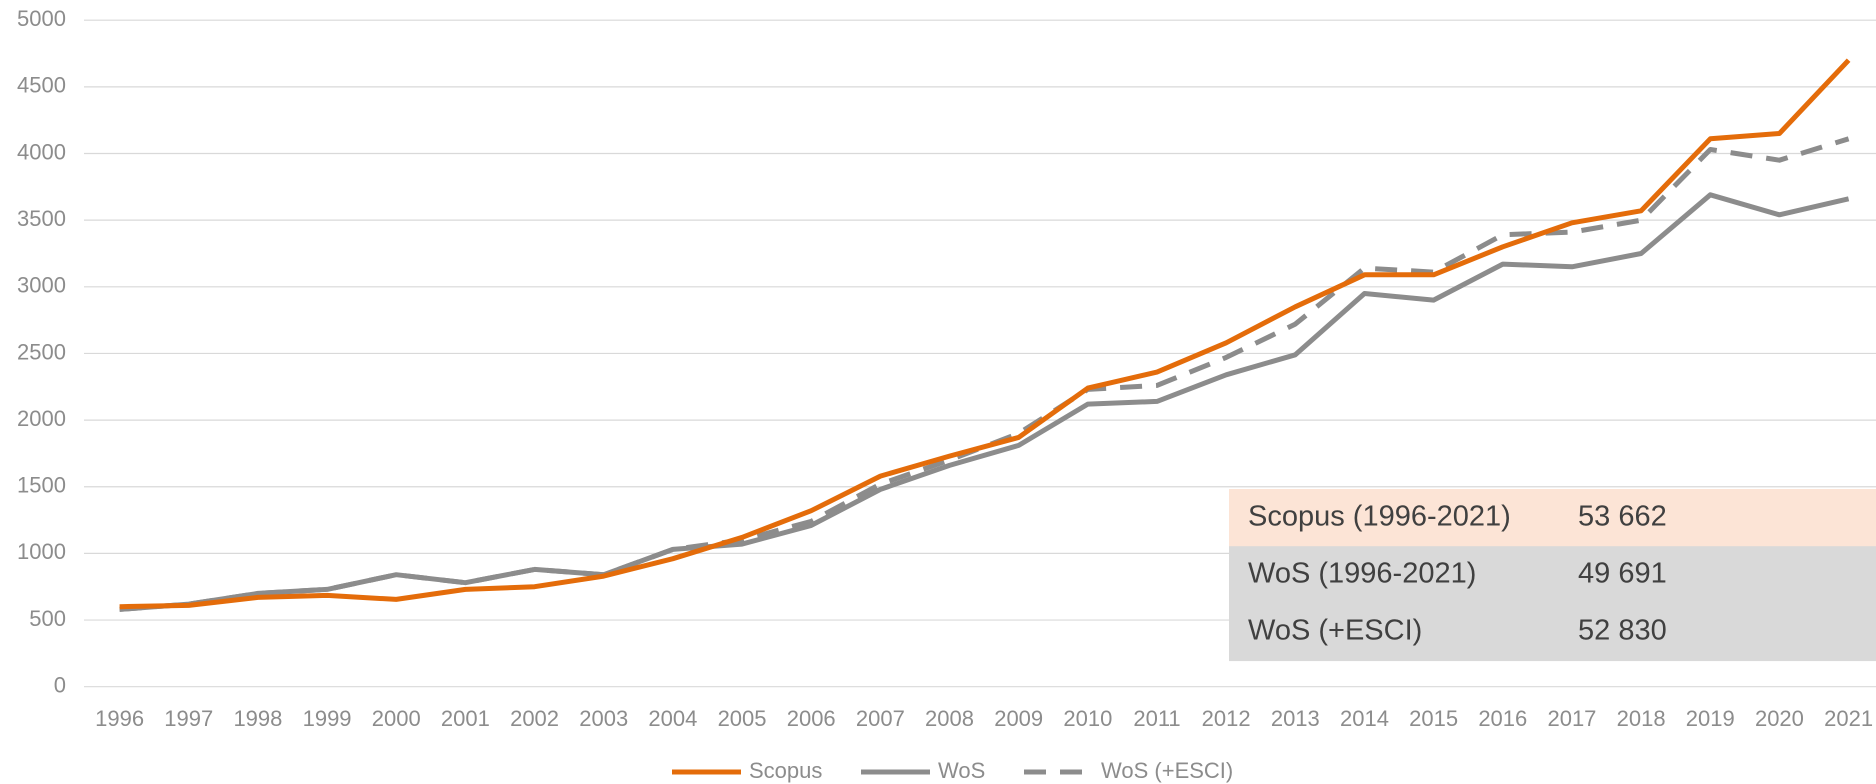  Describe the element at coordinates (1779, 718) in the screenshot. I see `x-tick-label: 2020` at that location.